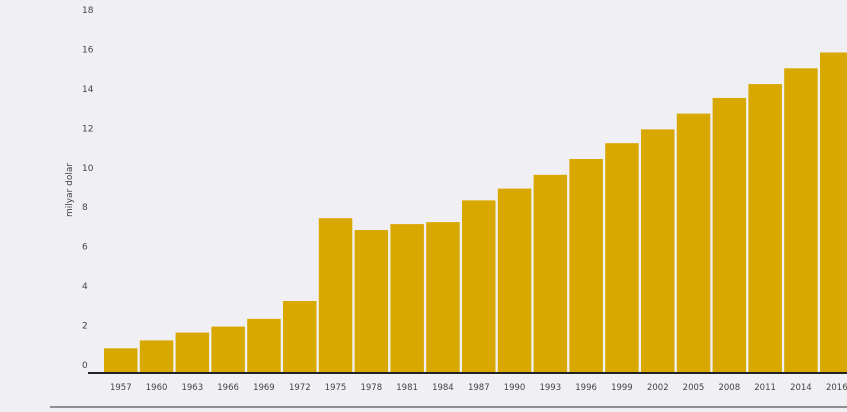  What do you see at coordinates (88, 90) in the screenshot?
I see `y-tick-label: 14` at bounding box center [88, 90].